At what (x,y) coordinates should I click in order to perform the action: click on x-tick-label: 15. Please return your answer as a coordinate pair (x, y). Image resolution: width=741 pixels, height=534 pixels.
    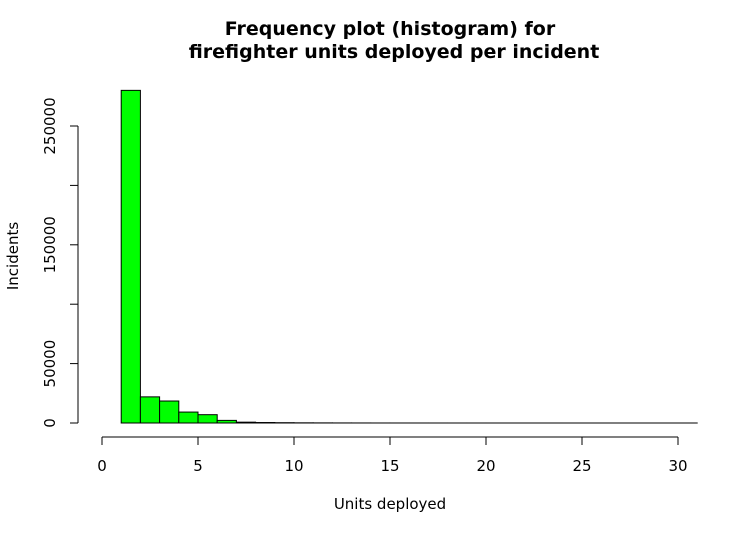
    Looking at the image, I should click on (389, 466).